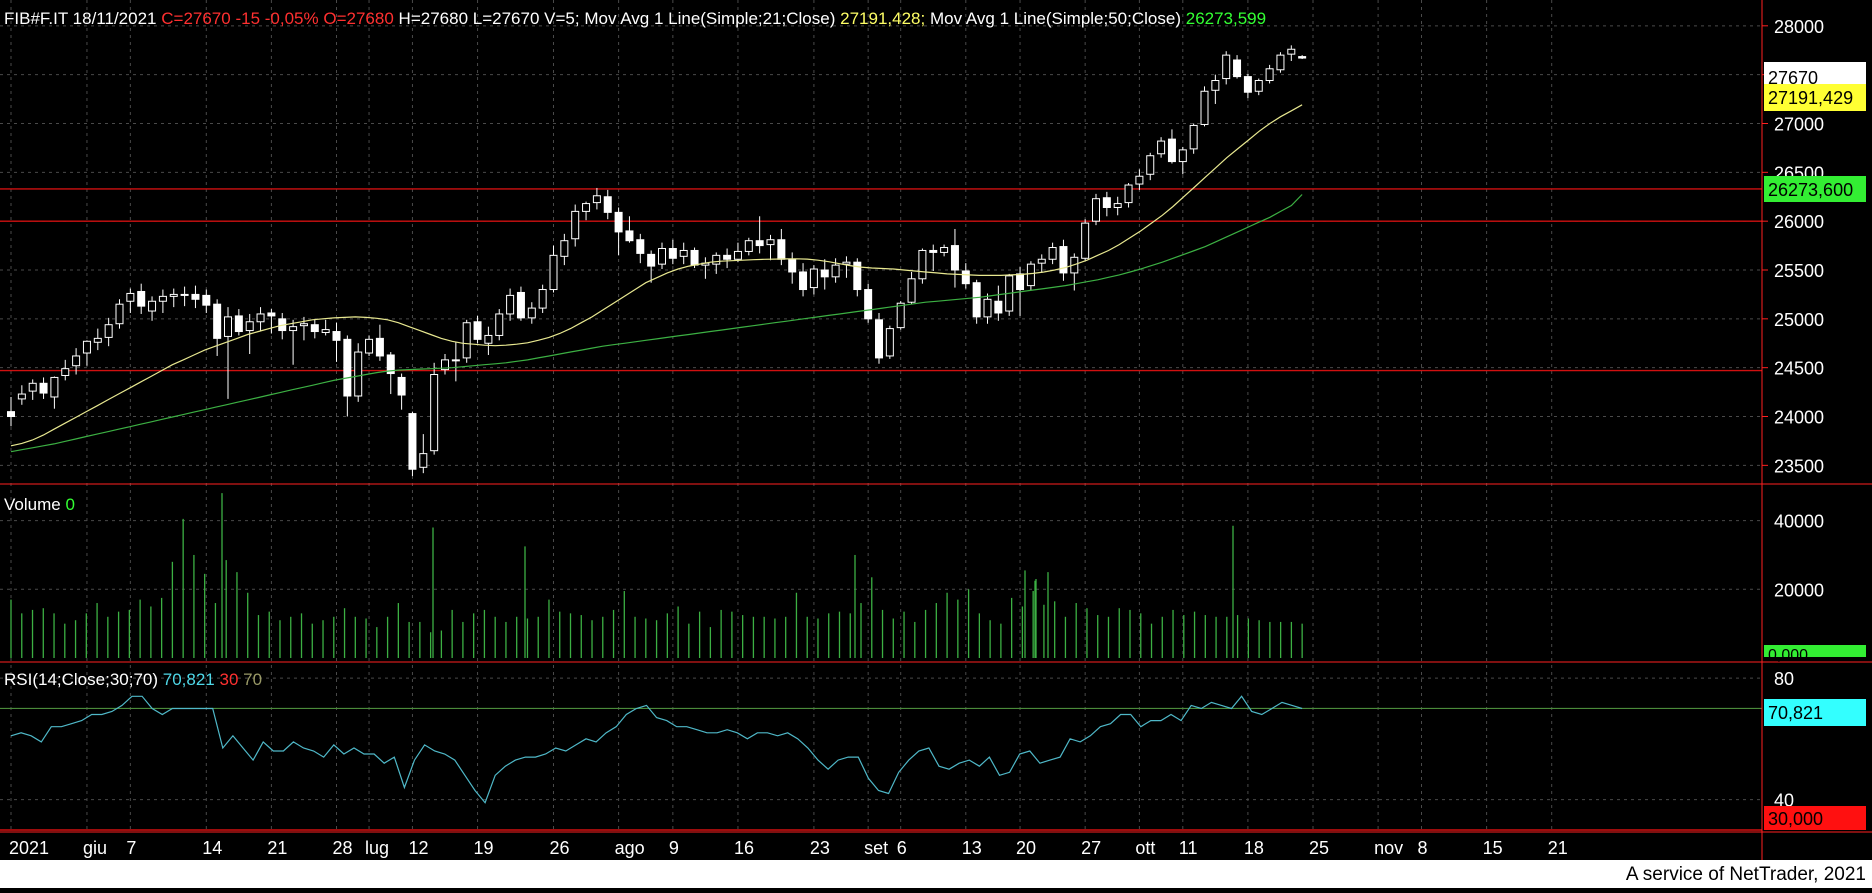 This screenshot has width=1872, height=893. I want to click on rsi-panel, so click(881, 763).